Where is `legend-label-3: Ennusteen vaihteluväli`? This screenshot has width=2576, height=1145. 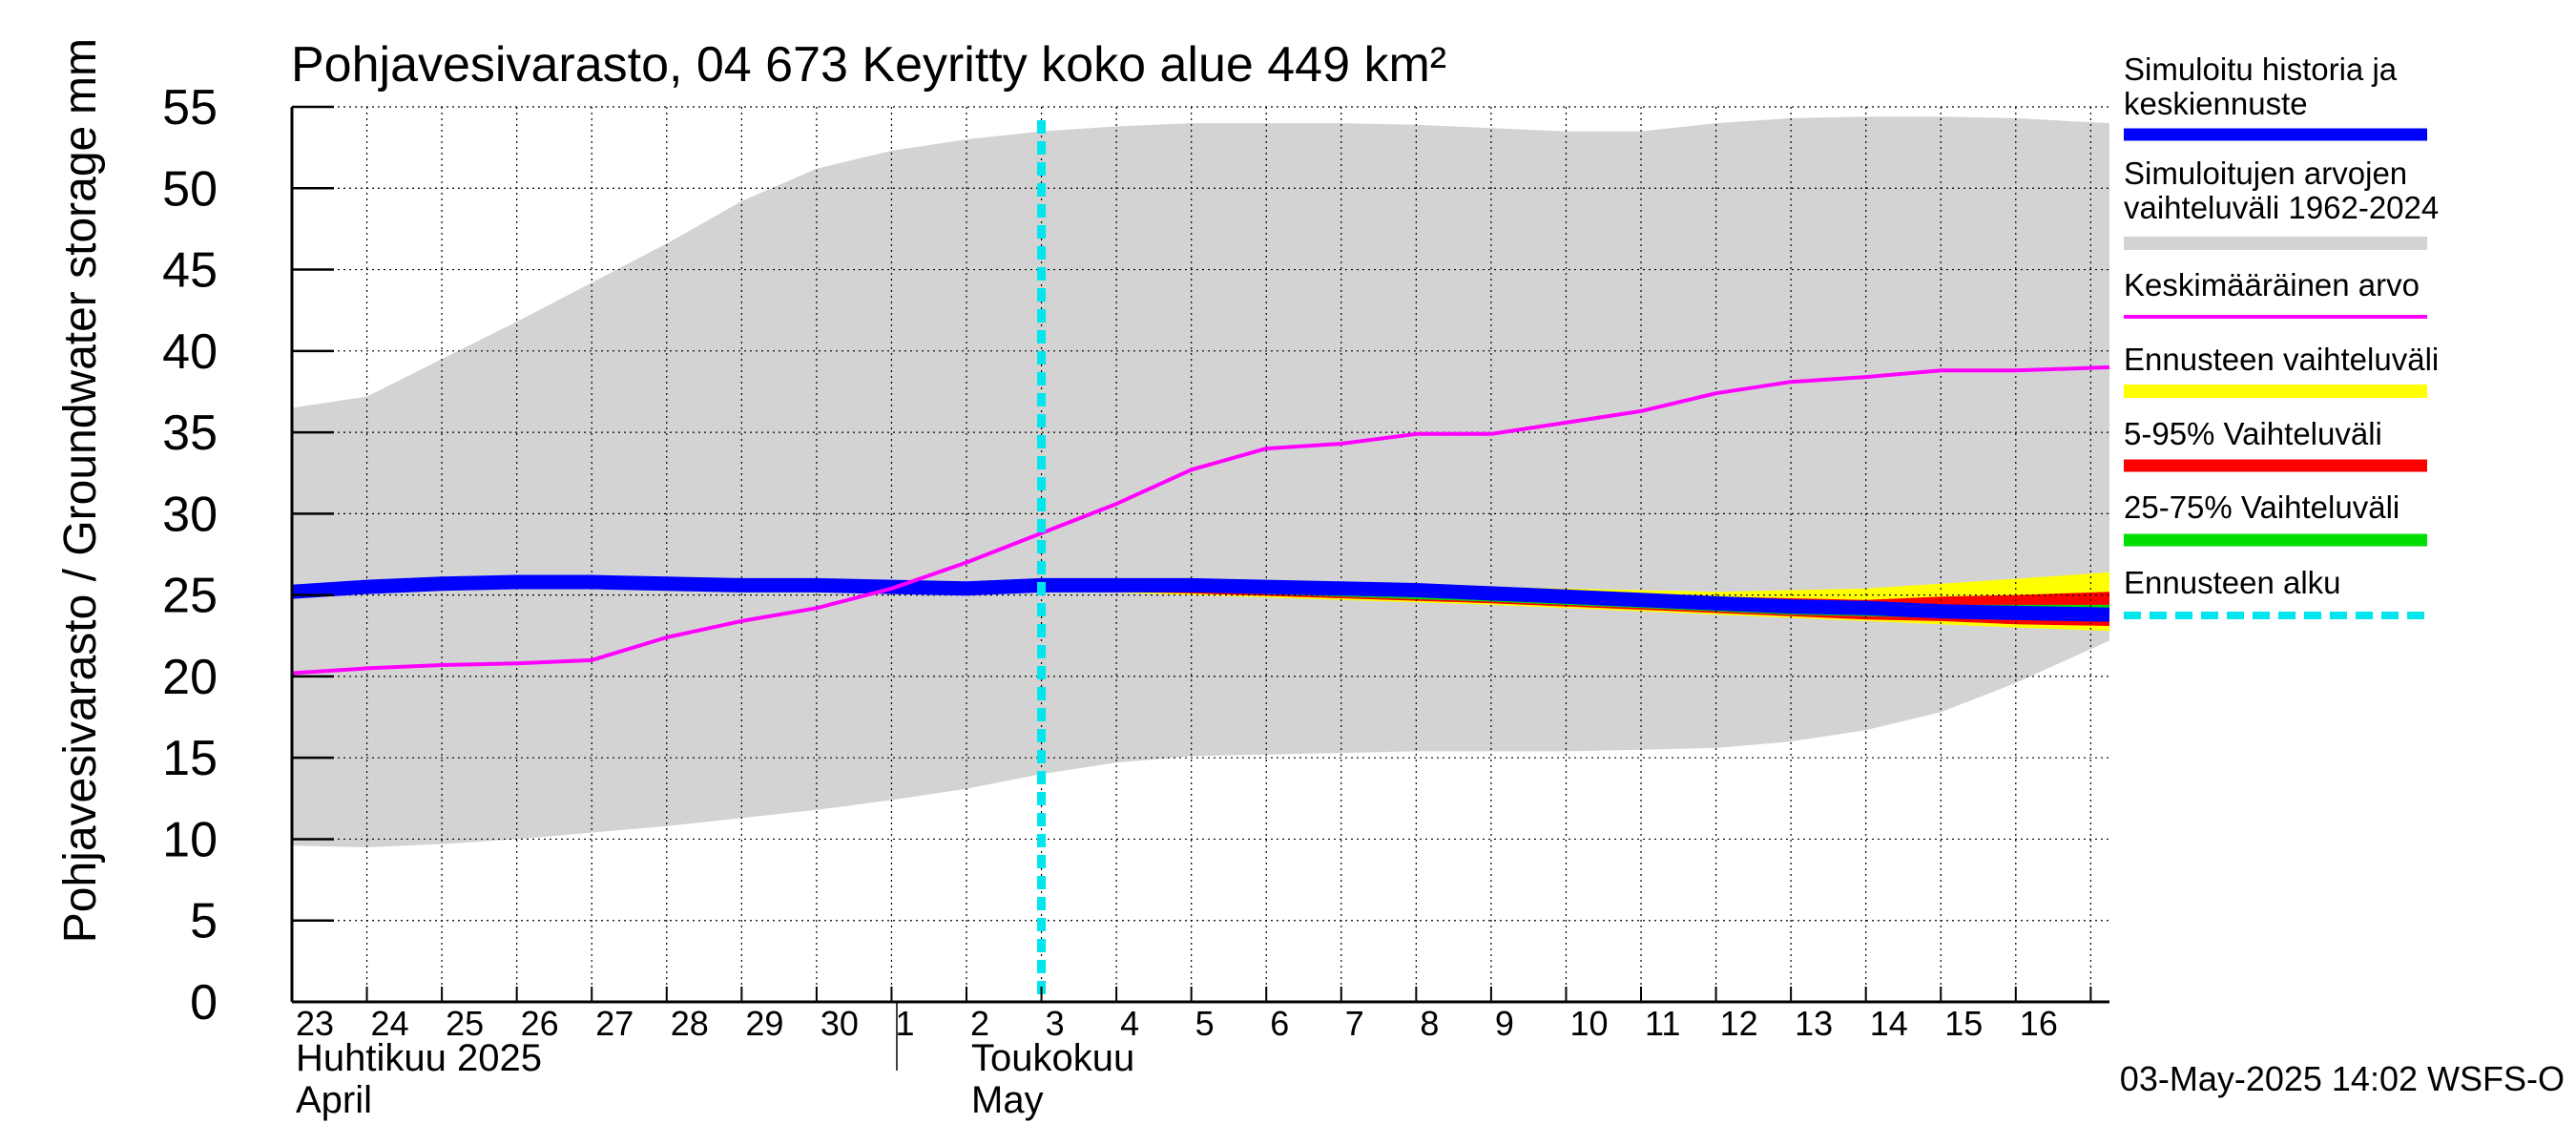 legend-label-3: Ennusteen vaihteluväli is located at coordinates (2281, 360).